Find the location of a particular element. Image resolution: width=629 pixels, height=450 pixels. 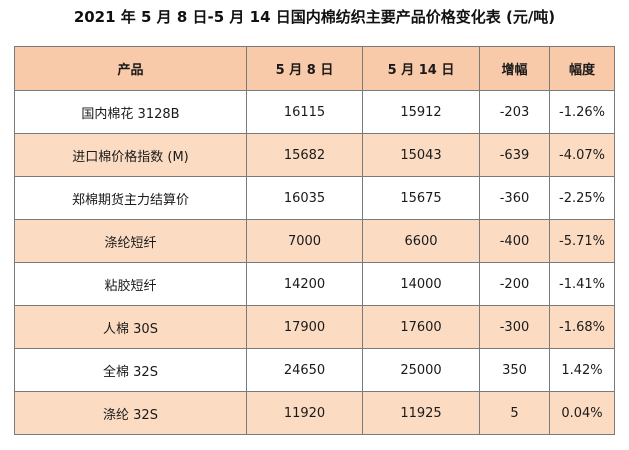

table-row: 涤纶短纤 7000 6600 -400 -5.71% is located at coordinates (314, 241).